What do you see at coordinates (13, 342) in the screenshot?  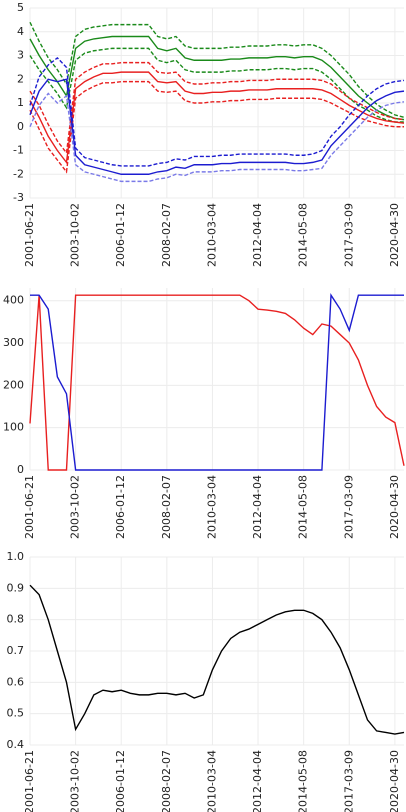 I see `y-tick-label: 300` at bounding box center [13, 342].